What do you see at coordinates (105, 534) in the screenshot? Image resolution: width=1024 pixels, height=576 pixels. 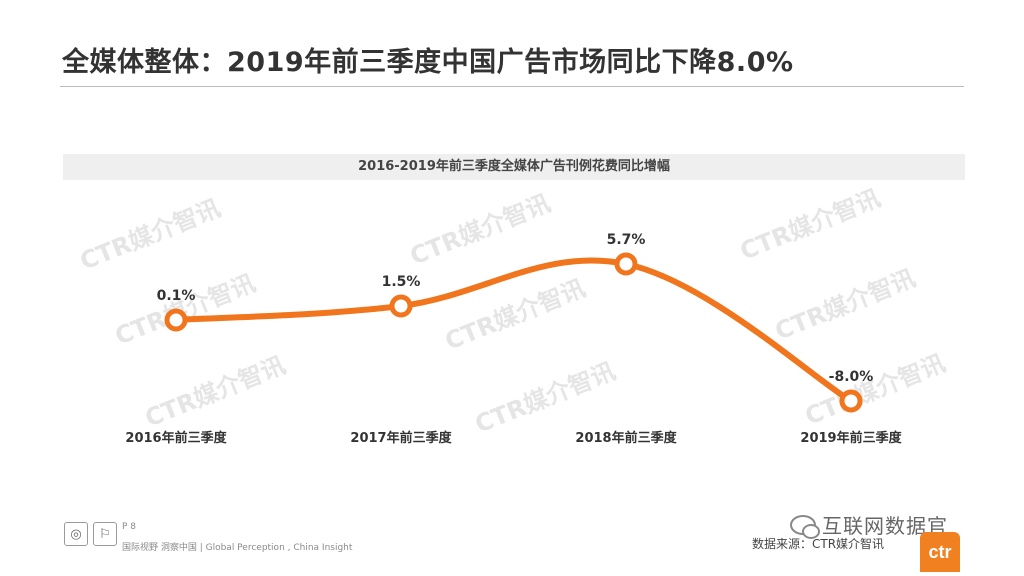 I see `certificate-icon: ⚐` at bounding box center [105, 534].